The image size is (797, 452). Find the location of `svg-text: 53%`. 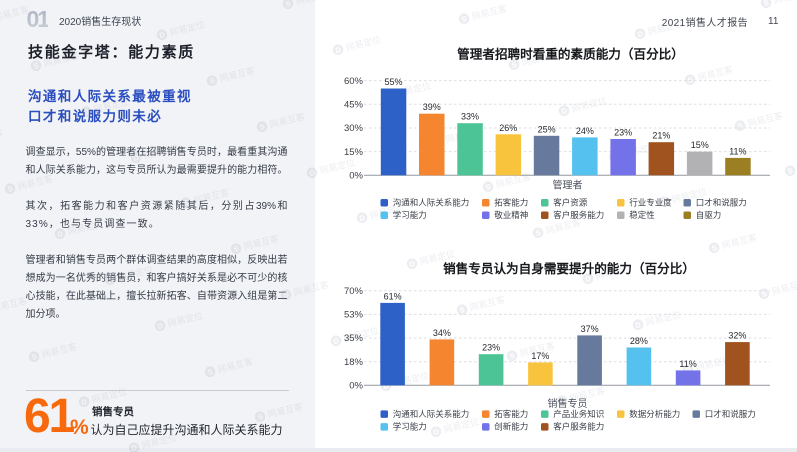

svg-text: 53% is located at coordinates (354, 315).